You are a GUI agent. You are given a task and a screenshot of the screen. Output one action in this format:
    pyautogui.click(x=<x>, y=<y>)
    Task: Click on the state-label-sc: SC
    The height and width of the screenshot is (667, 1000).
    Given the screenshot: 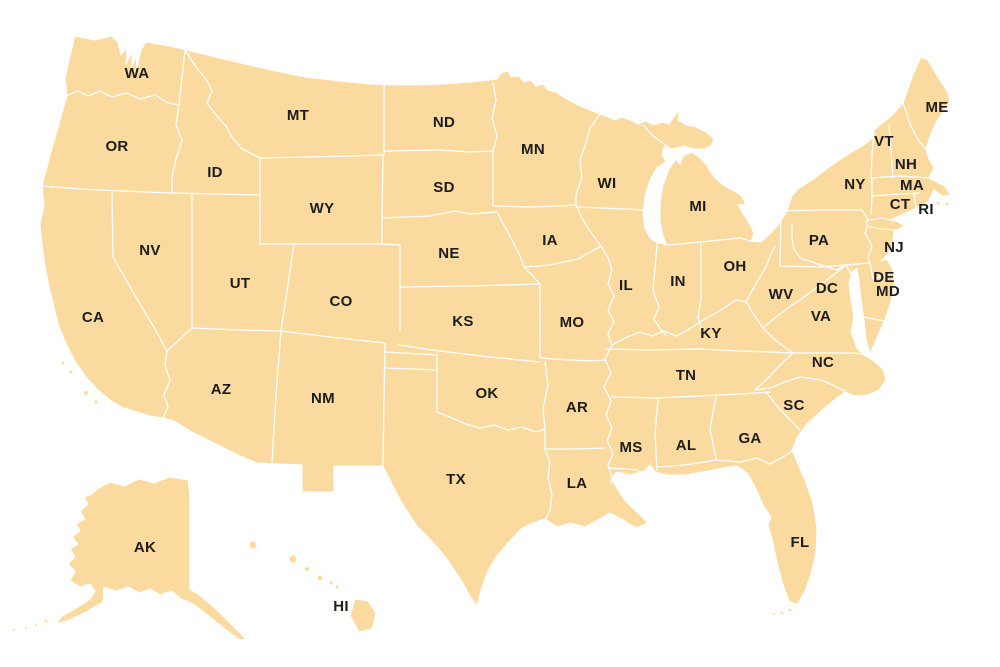 What is the action you would take?
    pyautogui.click(x=793, y=405)
    